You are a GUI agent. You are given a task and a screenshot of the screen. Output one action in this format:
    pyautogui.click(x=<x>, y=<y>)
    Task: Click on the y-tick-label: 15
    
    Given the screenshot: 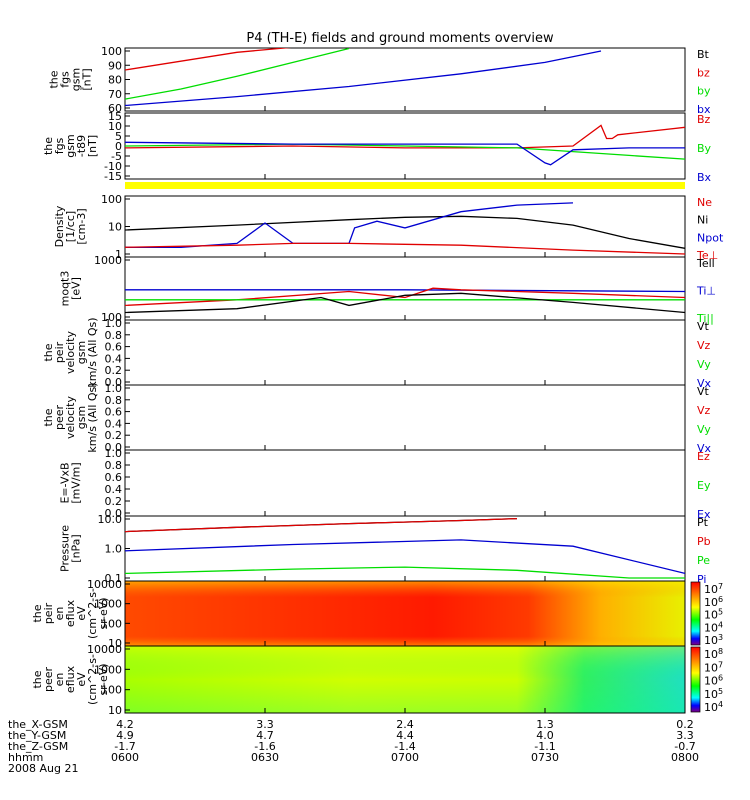 What is the action you would take?
    pyautogui.click(x=115, y=116)
    